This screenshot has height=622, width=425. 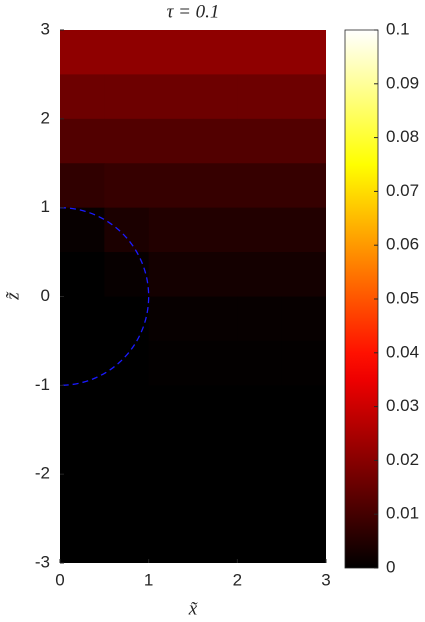 What do you see at coordinates (42, 561) in the screenshot?
I see `y-tick-label: -3` at bounding box center [42, 561].